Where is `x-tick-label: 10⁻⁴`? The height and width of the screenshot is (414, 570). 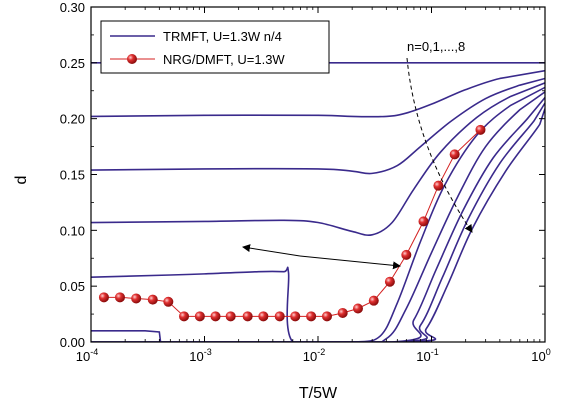
x-tick-label: 10⁻⁴ is located at coordinates (87, 355).